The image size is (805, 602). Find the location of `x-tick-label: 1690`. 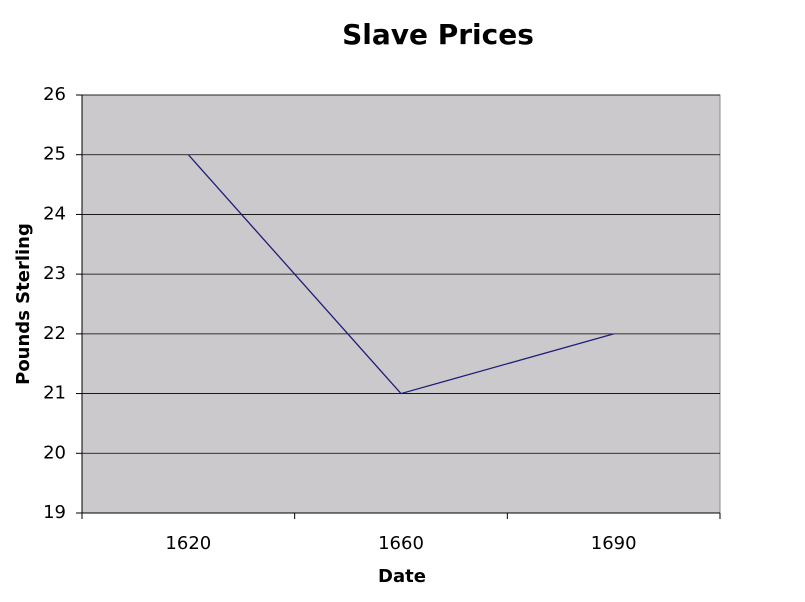

x-tick-label: 1690 is located at coordinates (614, 543).